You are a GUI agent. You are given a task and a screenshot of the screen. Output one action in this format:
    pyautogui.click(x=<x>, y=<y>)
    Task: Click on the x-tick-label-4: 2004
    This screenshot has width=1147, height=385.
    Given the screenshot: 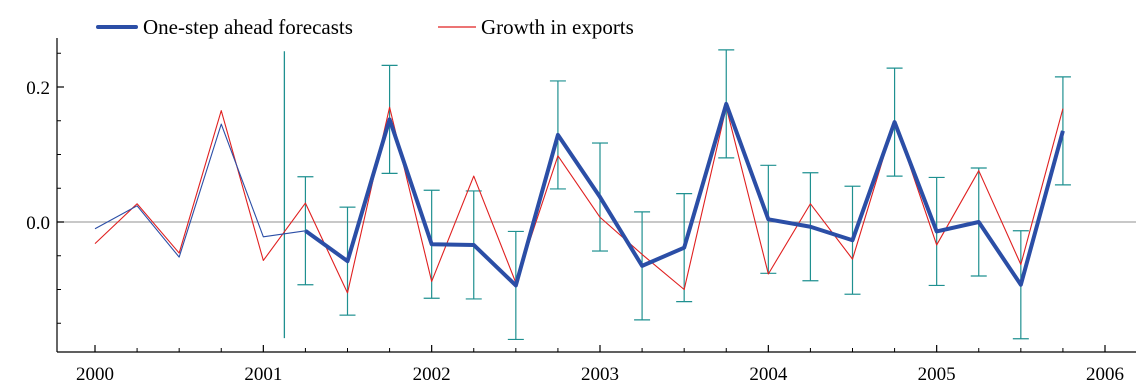 What is the action you would take?
    pyautogui.click(x=768, y=374)
    